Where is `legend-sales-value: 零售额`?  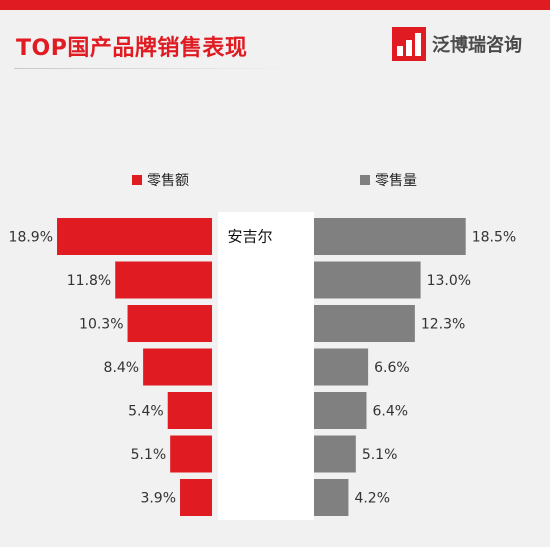 legend-sales-value: 零售额 is located at coordinates (160, 180).